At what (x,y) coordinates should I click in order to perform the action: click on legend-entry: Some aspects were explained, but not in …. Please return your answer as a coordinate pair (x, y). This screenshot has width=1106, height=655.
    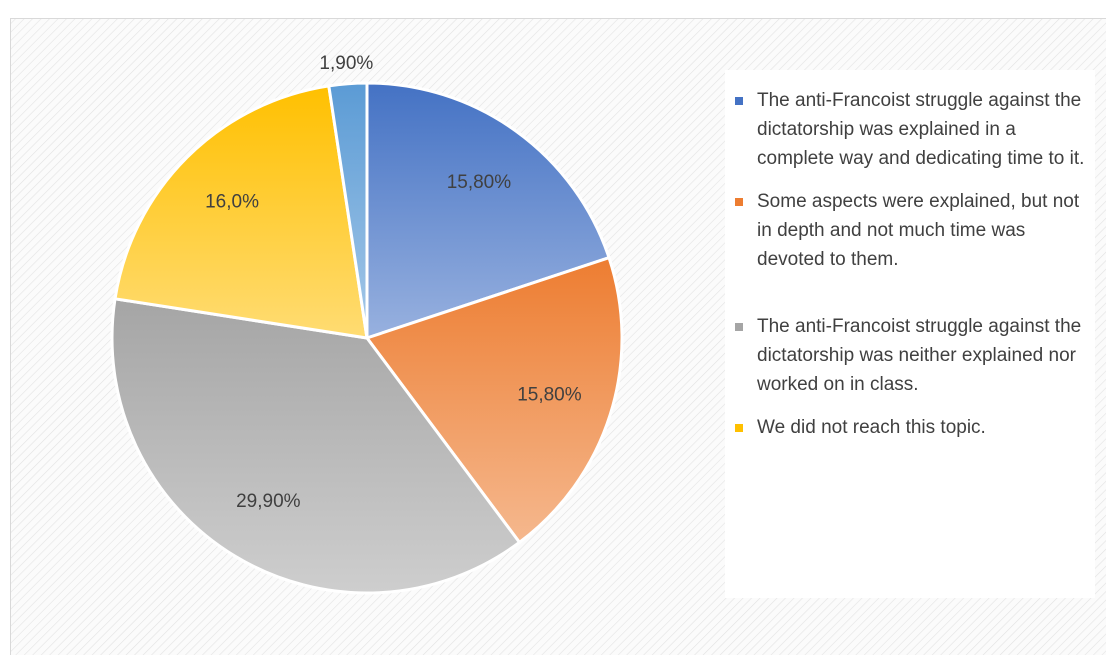
    Looking at the image, I should click on (911, 230).